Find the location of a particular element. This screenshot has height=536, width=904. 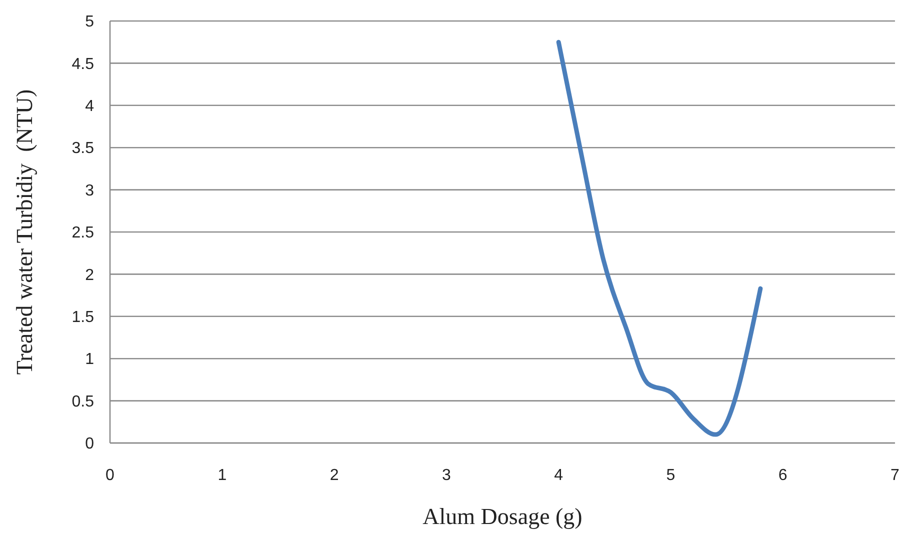

y-tick-label: 2.5 is located at coordinates (83, 233).